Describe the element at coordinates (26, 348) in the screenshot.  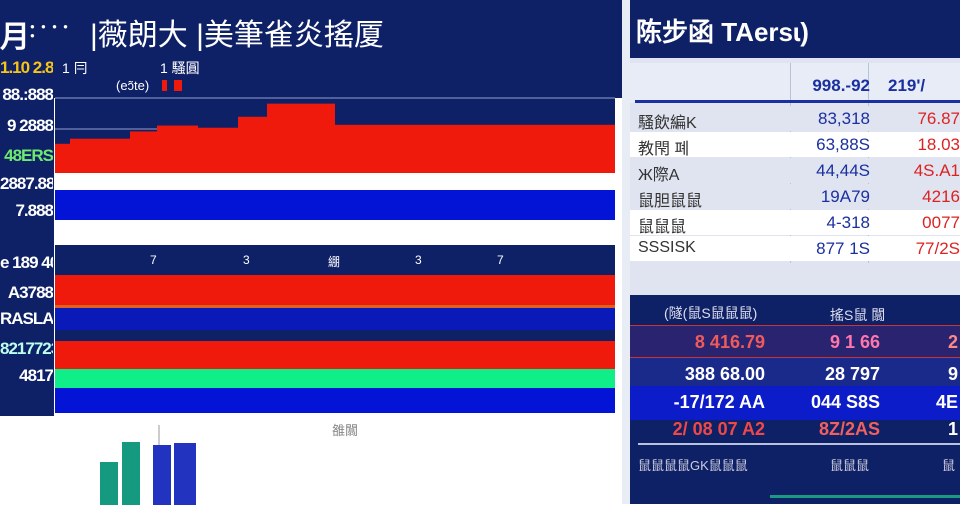
I see `value-label: 8217723` at that location.